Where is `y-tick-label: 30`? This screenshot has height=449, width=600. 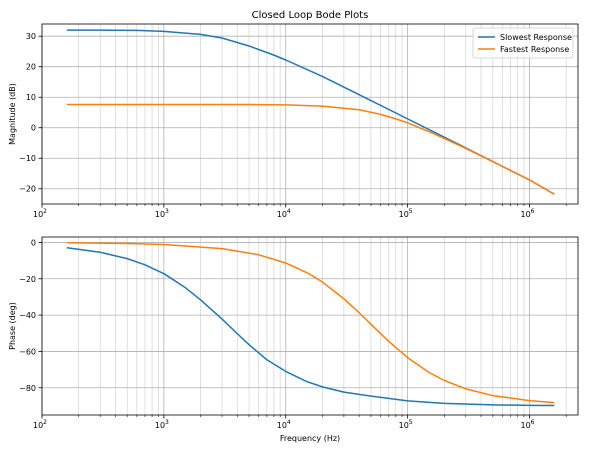 y-tick-label: 30 is located at coordinates (31, 36).